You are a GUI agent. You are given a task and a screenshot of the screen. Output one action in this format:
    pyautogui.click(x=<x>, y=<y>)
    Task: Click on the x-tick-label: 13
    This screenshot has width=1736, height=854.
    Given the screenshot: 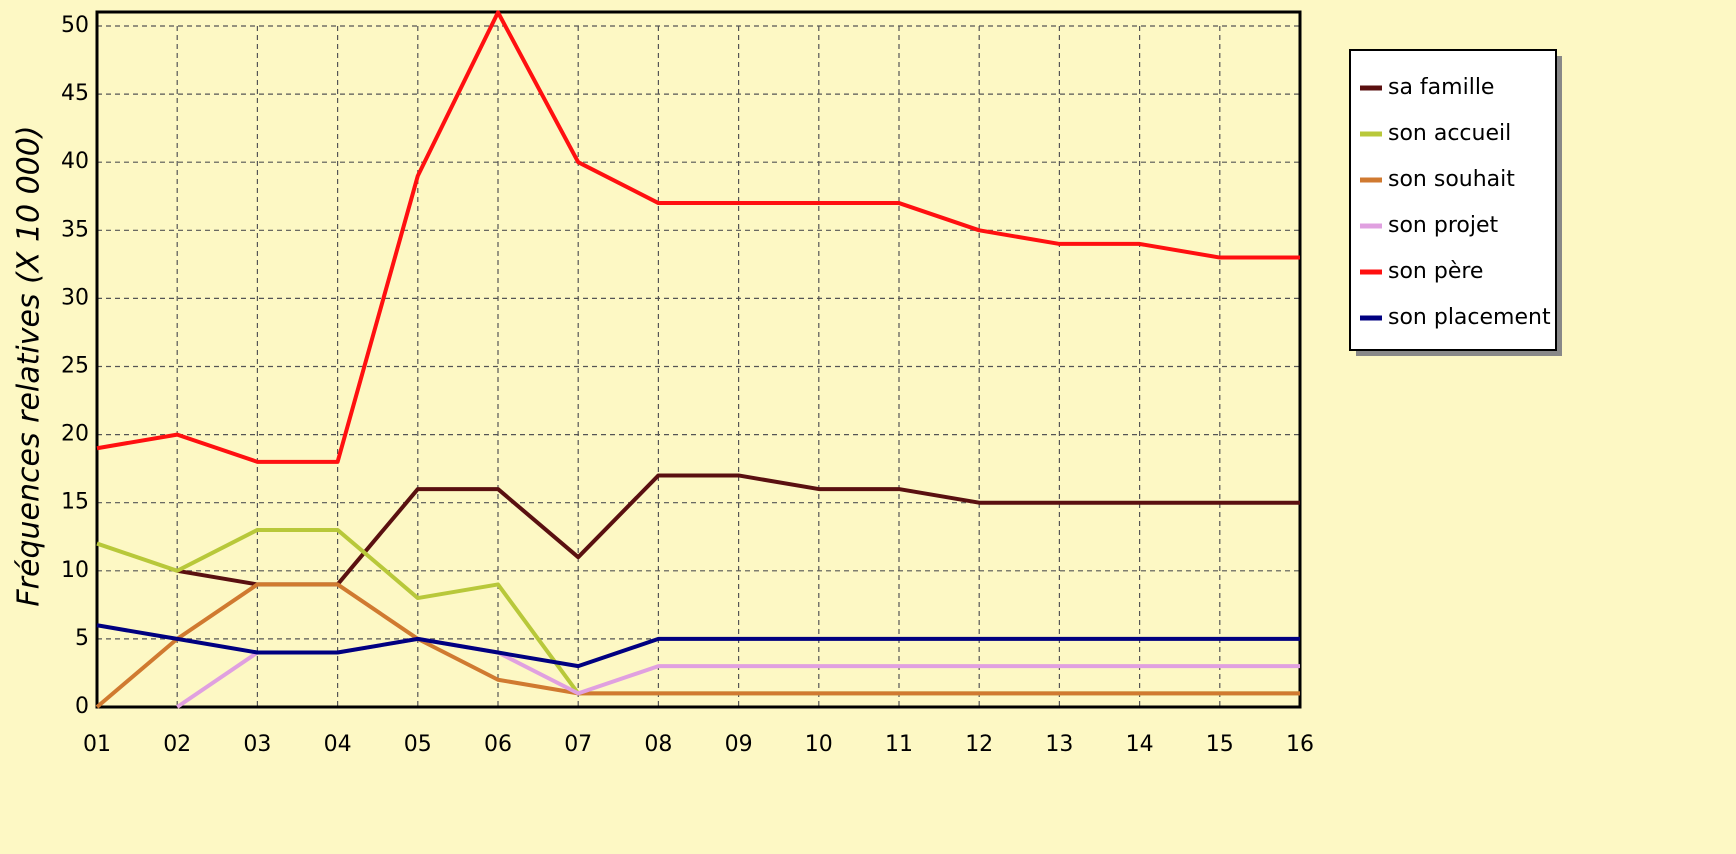 What is the action you would take?
    pyautogui.click(x=1059, y=744)
    